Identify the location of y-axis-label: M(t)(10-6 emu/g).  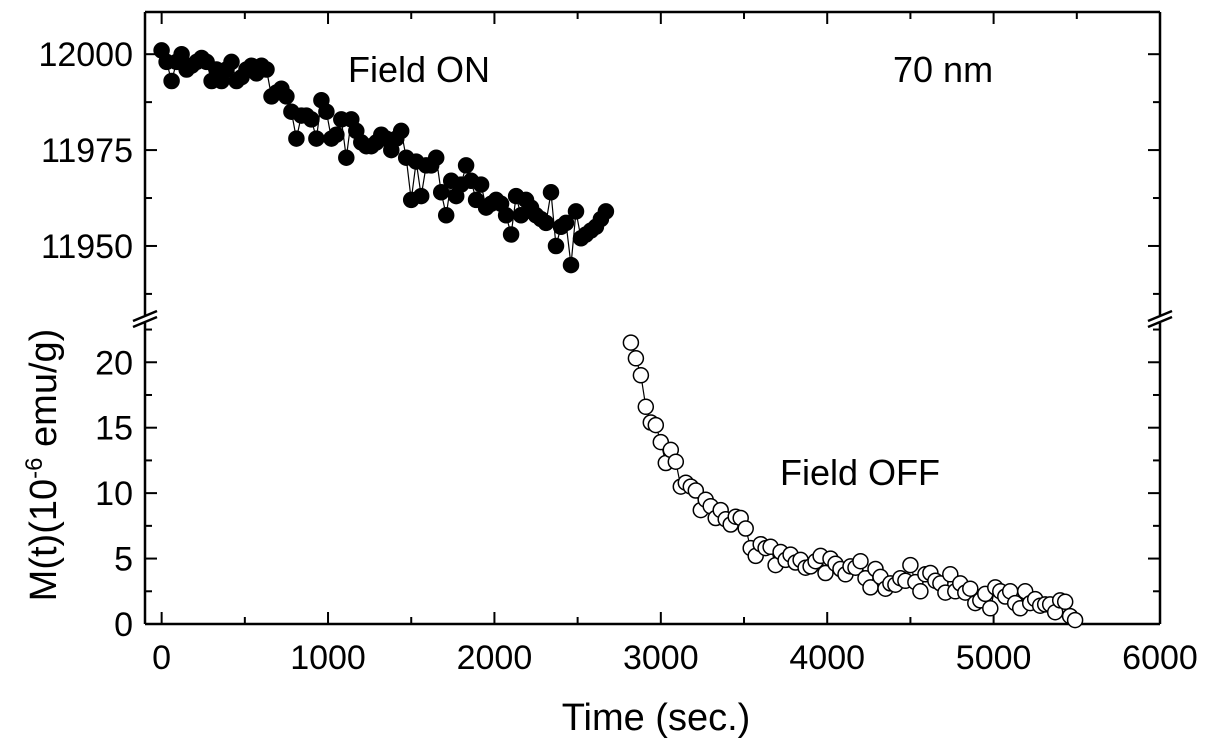
(43, 465).